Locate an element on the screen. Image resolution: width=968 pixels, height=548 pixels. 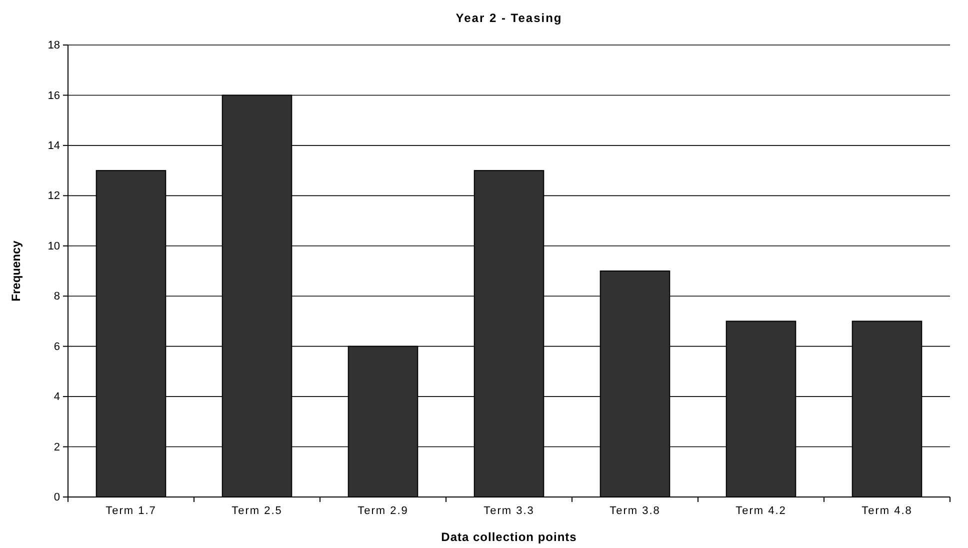
x-tick-label: Term 4.8 is located at coordinates (887, 510).